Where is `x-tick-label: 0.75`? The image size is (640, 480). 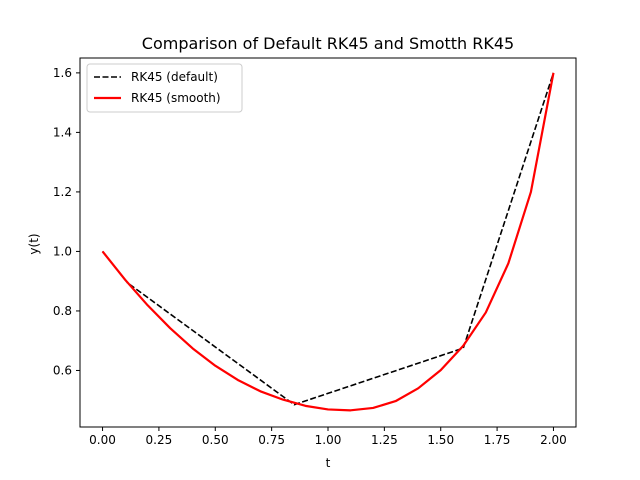
x-tick-label: 0.75 is located at coordinates (271, 440).